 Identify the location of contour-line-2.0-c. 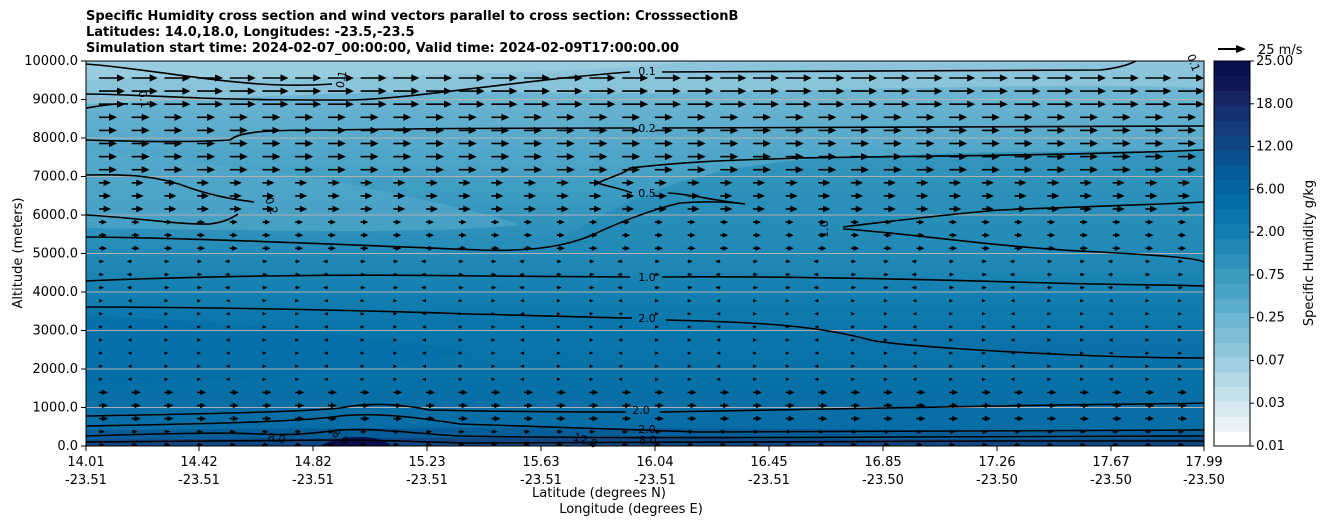
(356, 410).